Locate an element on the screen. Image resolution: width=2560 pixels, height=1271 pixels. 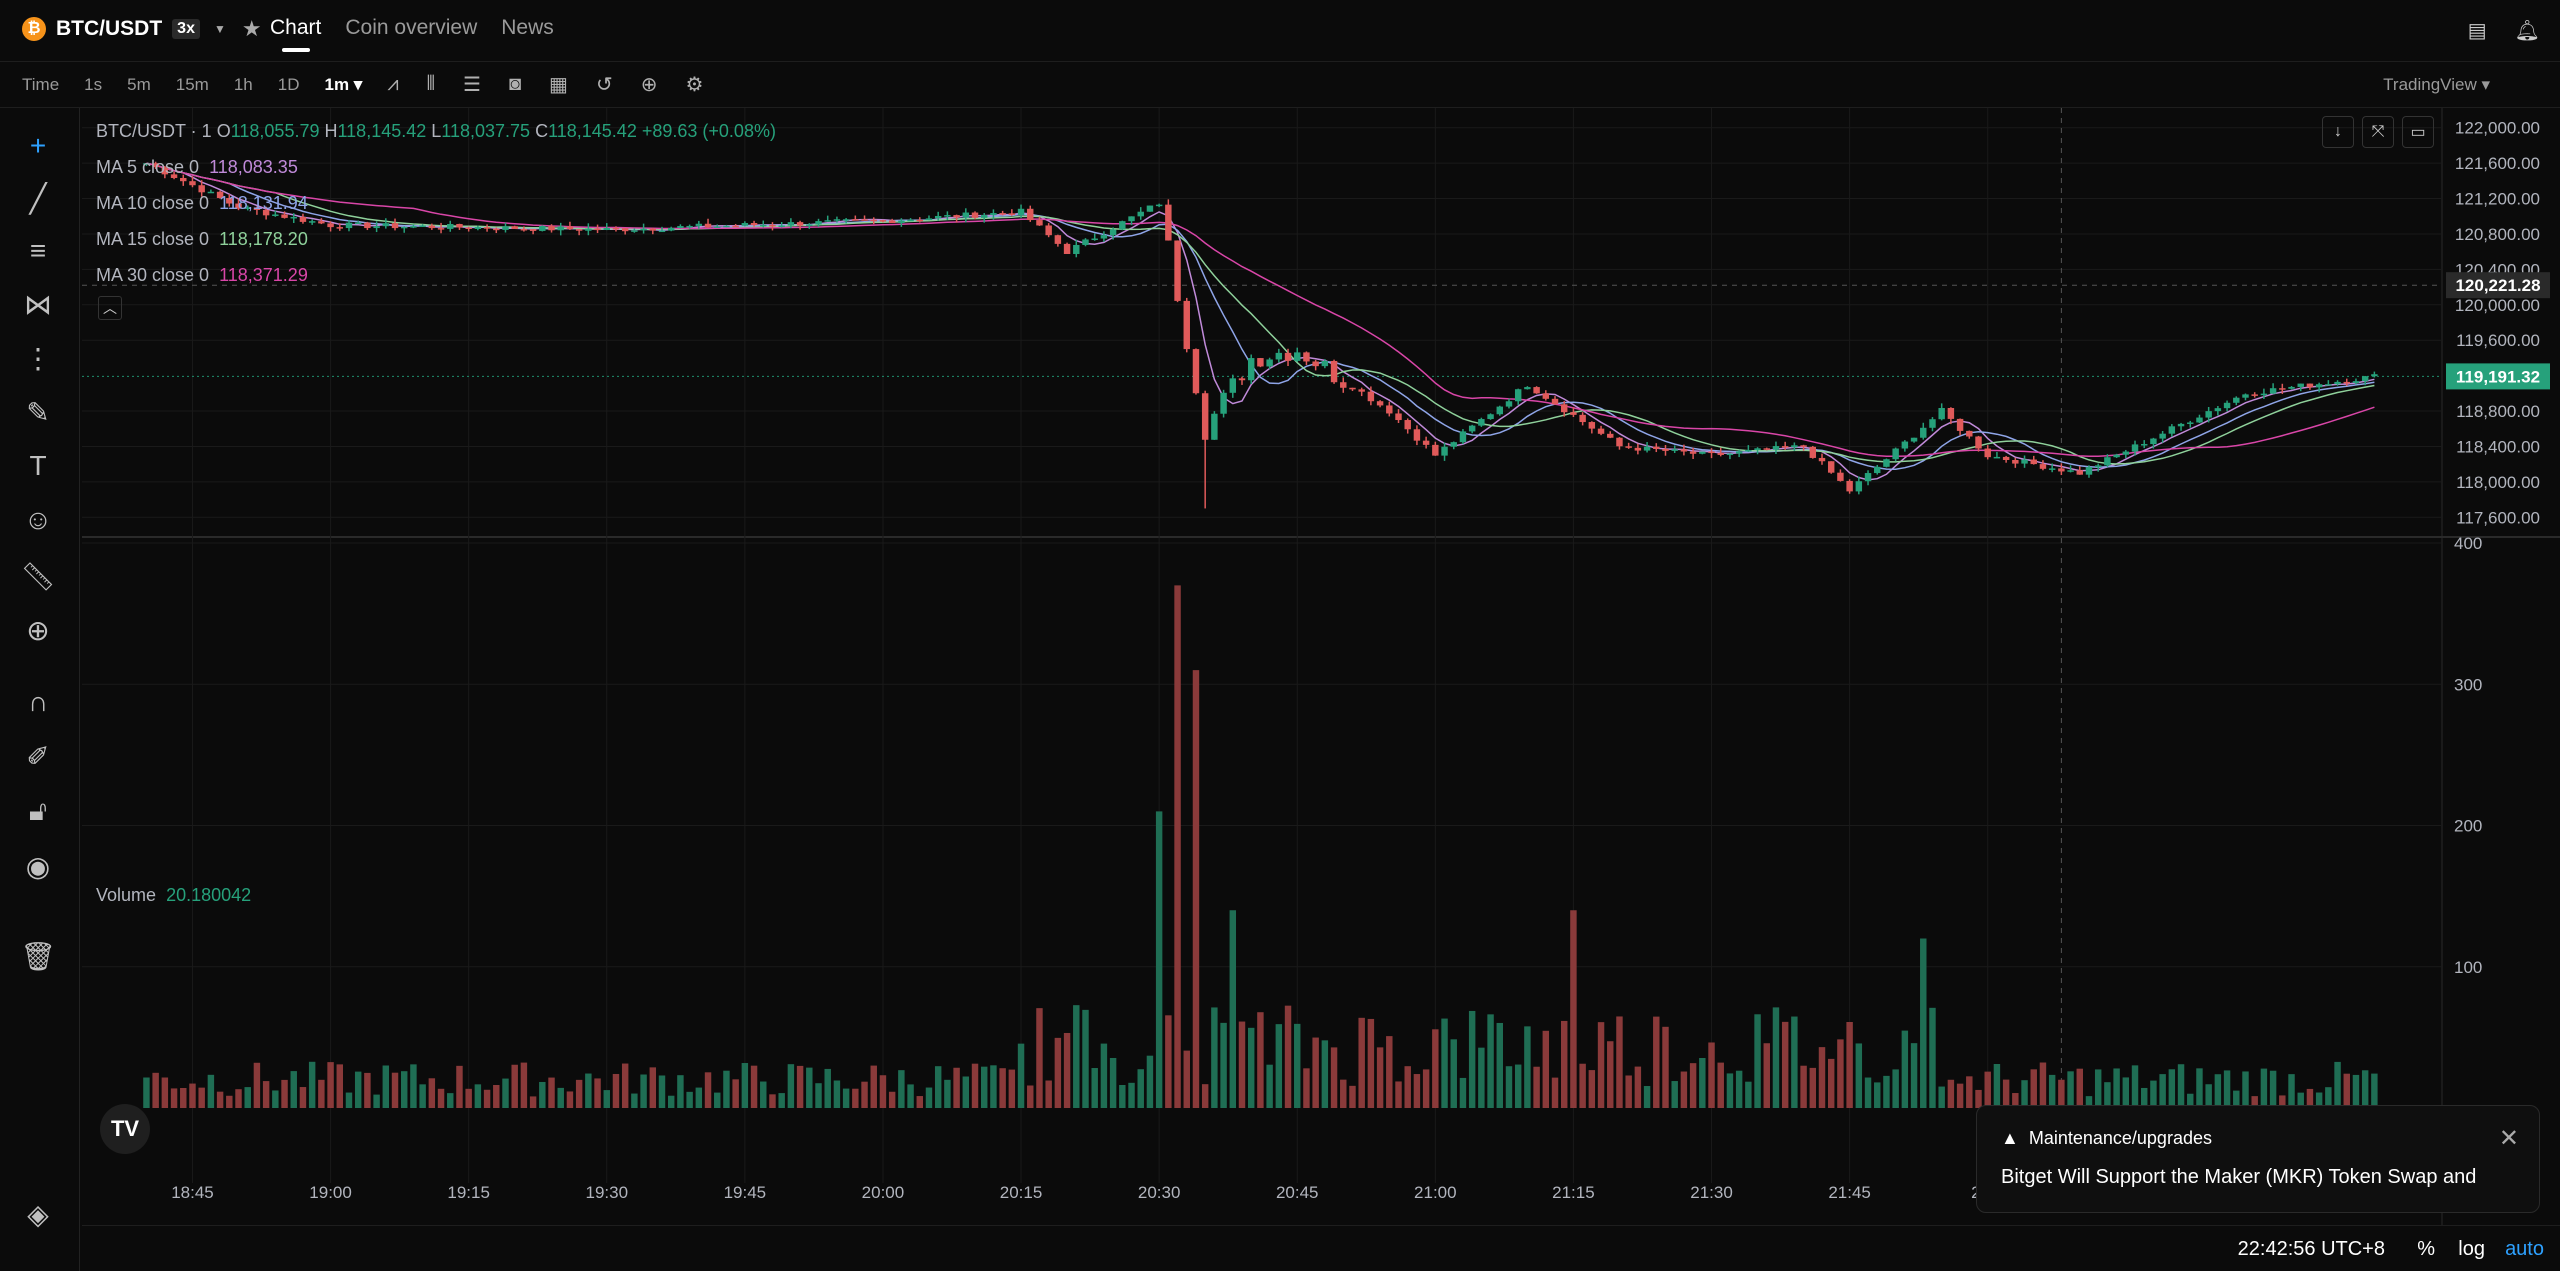
timeframe-1d: 1D is located at coordinates (288, 84).